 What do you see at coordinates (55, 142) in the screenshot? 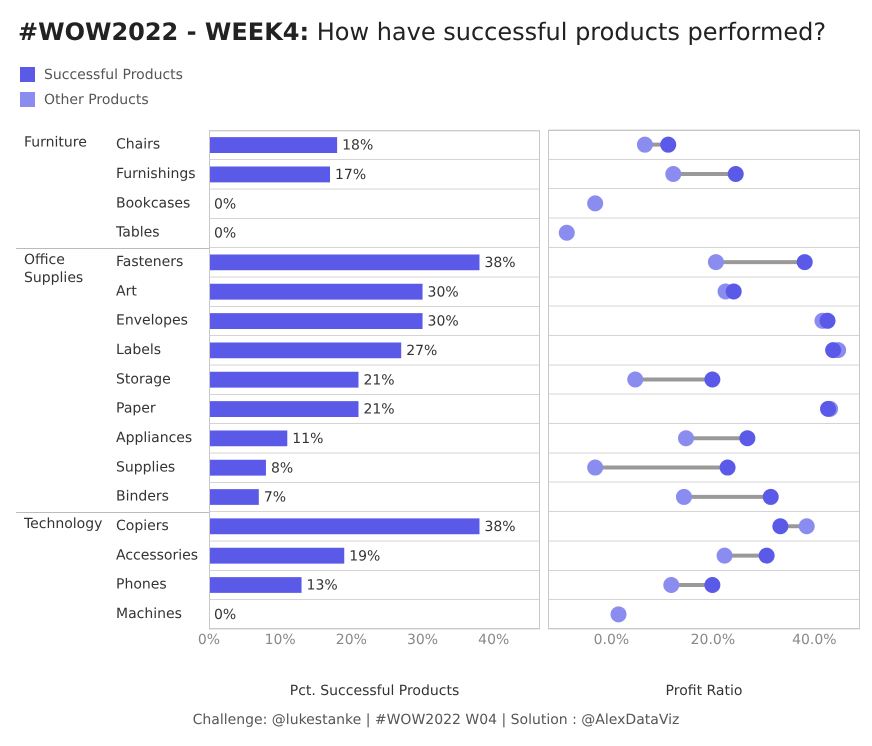
I see `text: Furniture` at bounding box center [55, 142].